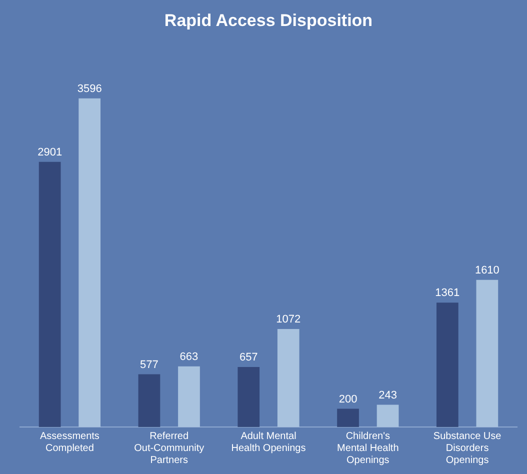 The width and height of the screenshot is (527, 474). Describe the element at coordinates (368, 448) in the screenshot. I see `x-tick-label: Children's Mental Health Openings` at that location.